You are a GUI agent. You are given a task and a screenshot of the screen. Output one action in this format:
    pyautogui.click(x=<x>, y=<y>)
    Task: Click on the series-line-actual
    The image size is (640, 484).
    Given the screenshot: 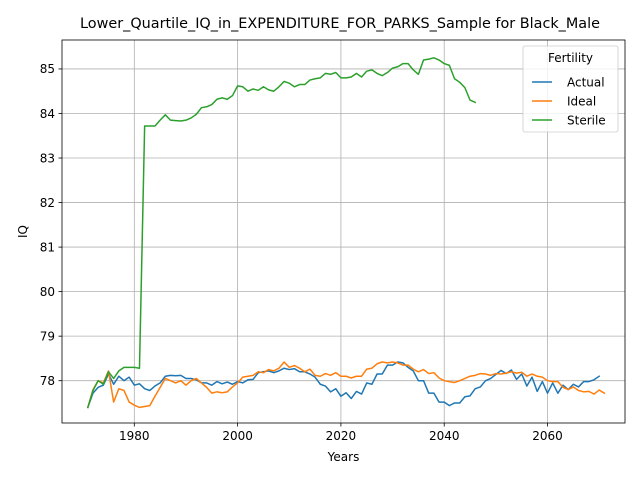 What is the action you would take?
    pyautogui.click(x=343, y=385)
    